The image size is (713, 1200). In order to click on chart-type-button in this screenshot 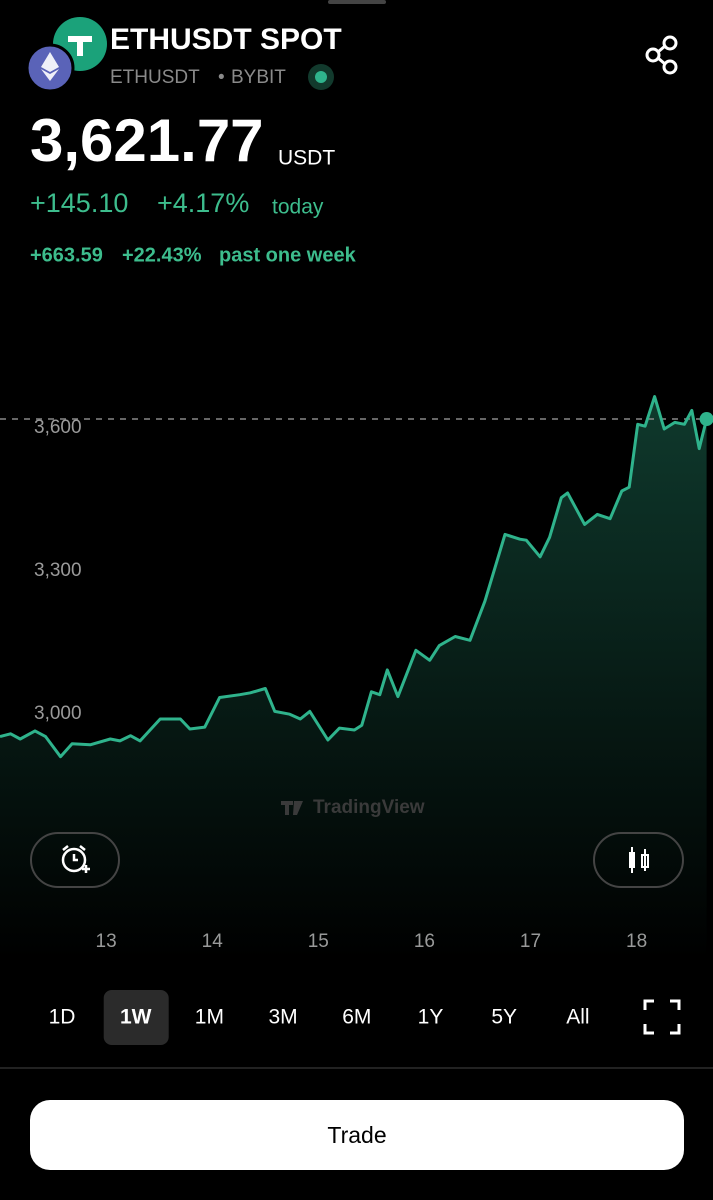, I will do `click(638, 860)`.